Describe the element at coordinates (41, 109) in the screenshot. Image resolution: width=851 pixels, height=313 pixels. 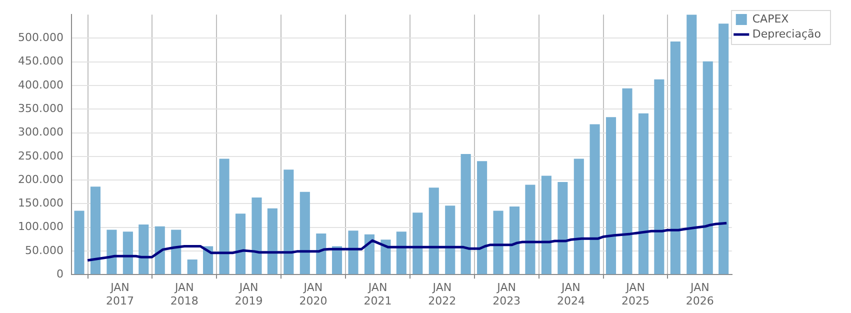
I see `y-tick-label: 350.000` at that location.